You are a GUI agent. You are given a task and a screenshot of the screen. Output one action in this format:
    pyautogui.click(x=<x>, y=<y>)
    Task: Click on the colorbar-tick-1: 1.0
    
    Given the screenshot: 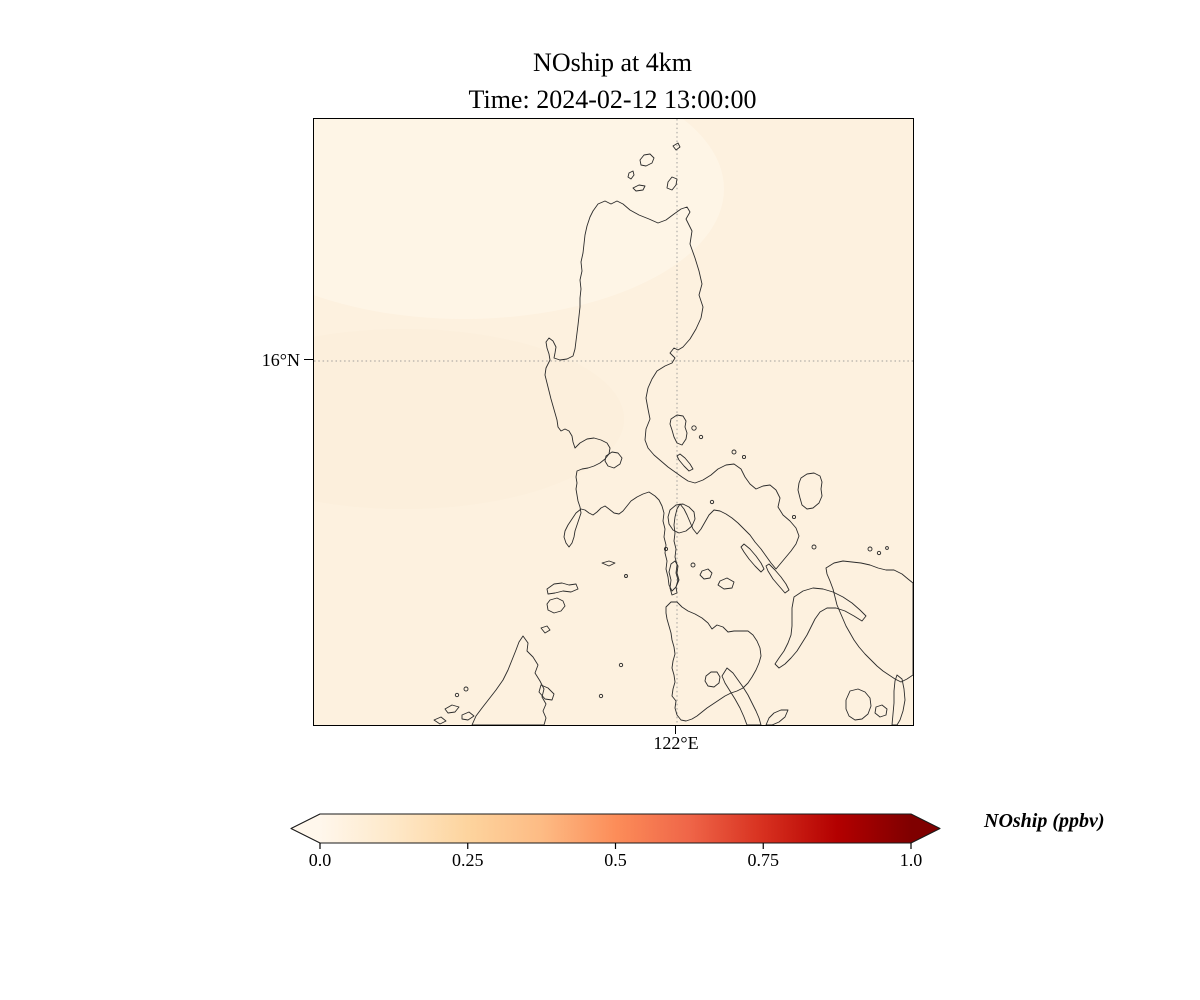 What is the action you would take?
    pyautogui.click(x=911, y=860)
    